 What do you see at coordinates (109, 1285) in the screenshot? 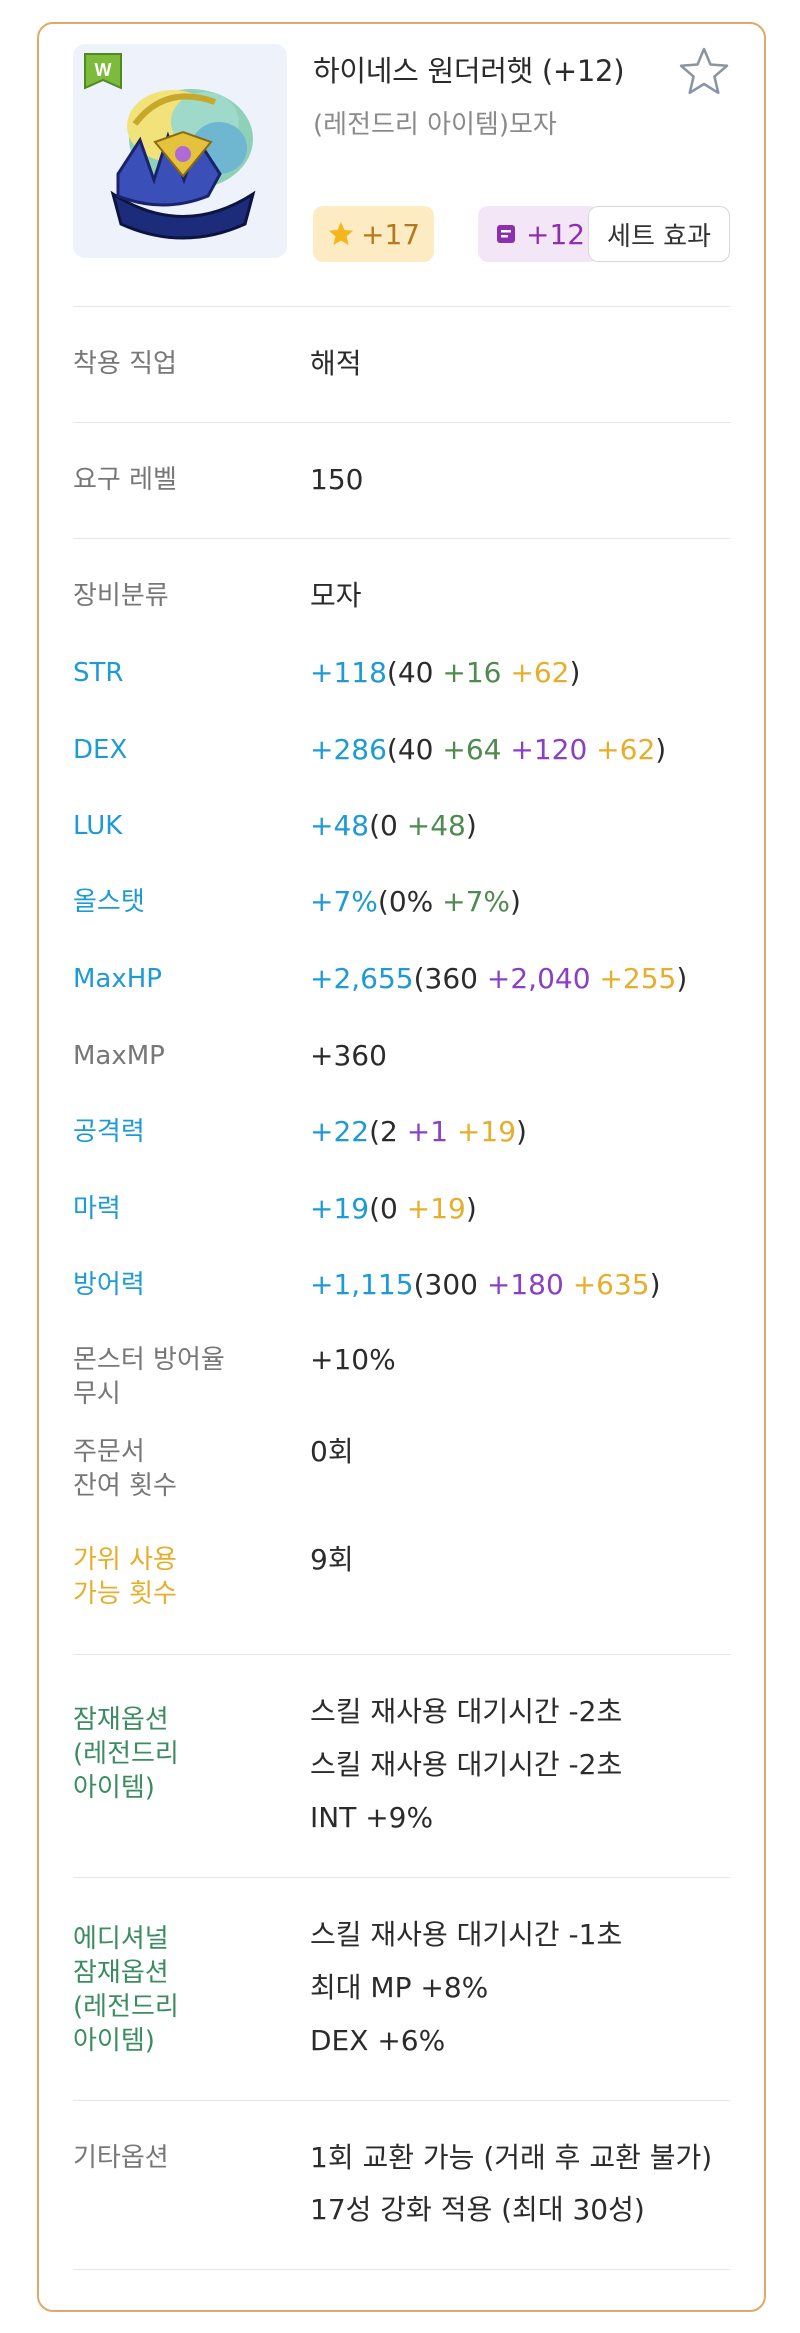
I see `defense-label: 방어력` at bounding box center [109, 1285].